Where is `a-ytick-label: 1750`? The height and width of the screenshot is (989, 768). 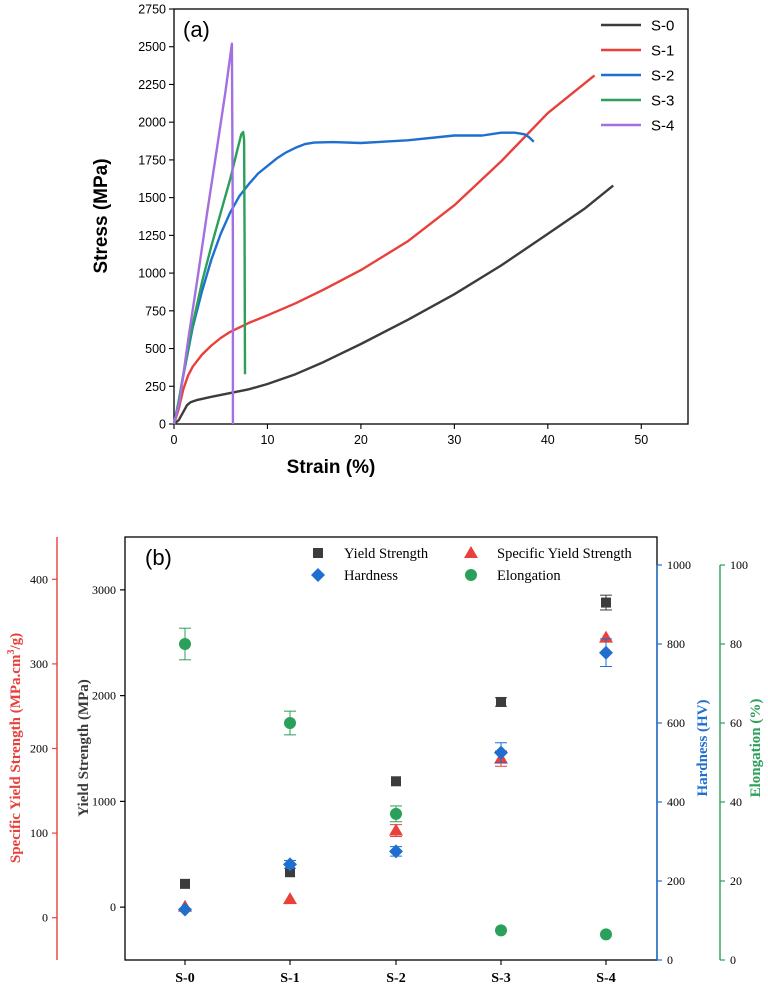 a-ytick-label: 1750 is located at coordinates (152, 160).